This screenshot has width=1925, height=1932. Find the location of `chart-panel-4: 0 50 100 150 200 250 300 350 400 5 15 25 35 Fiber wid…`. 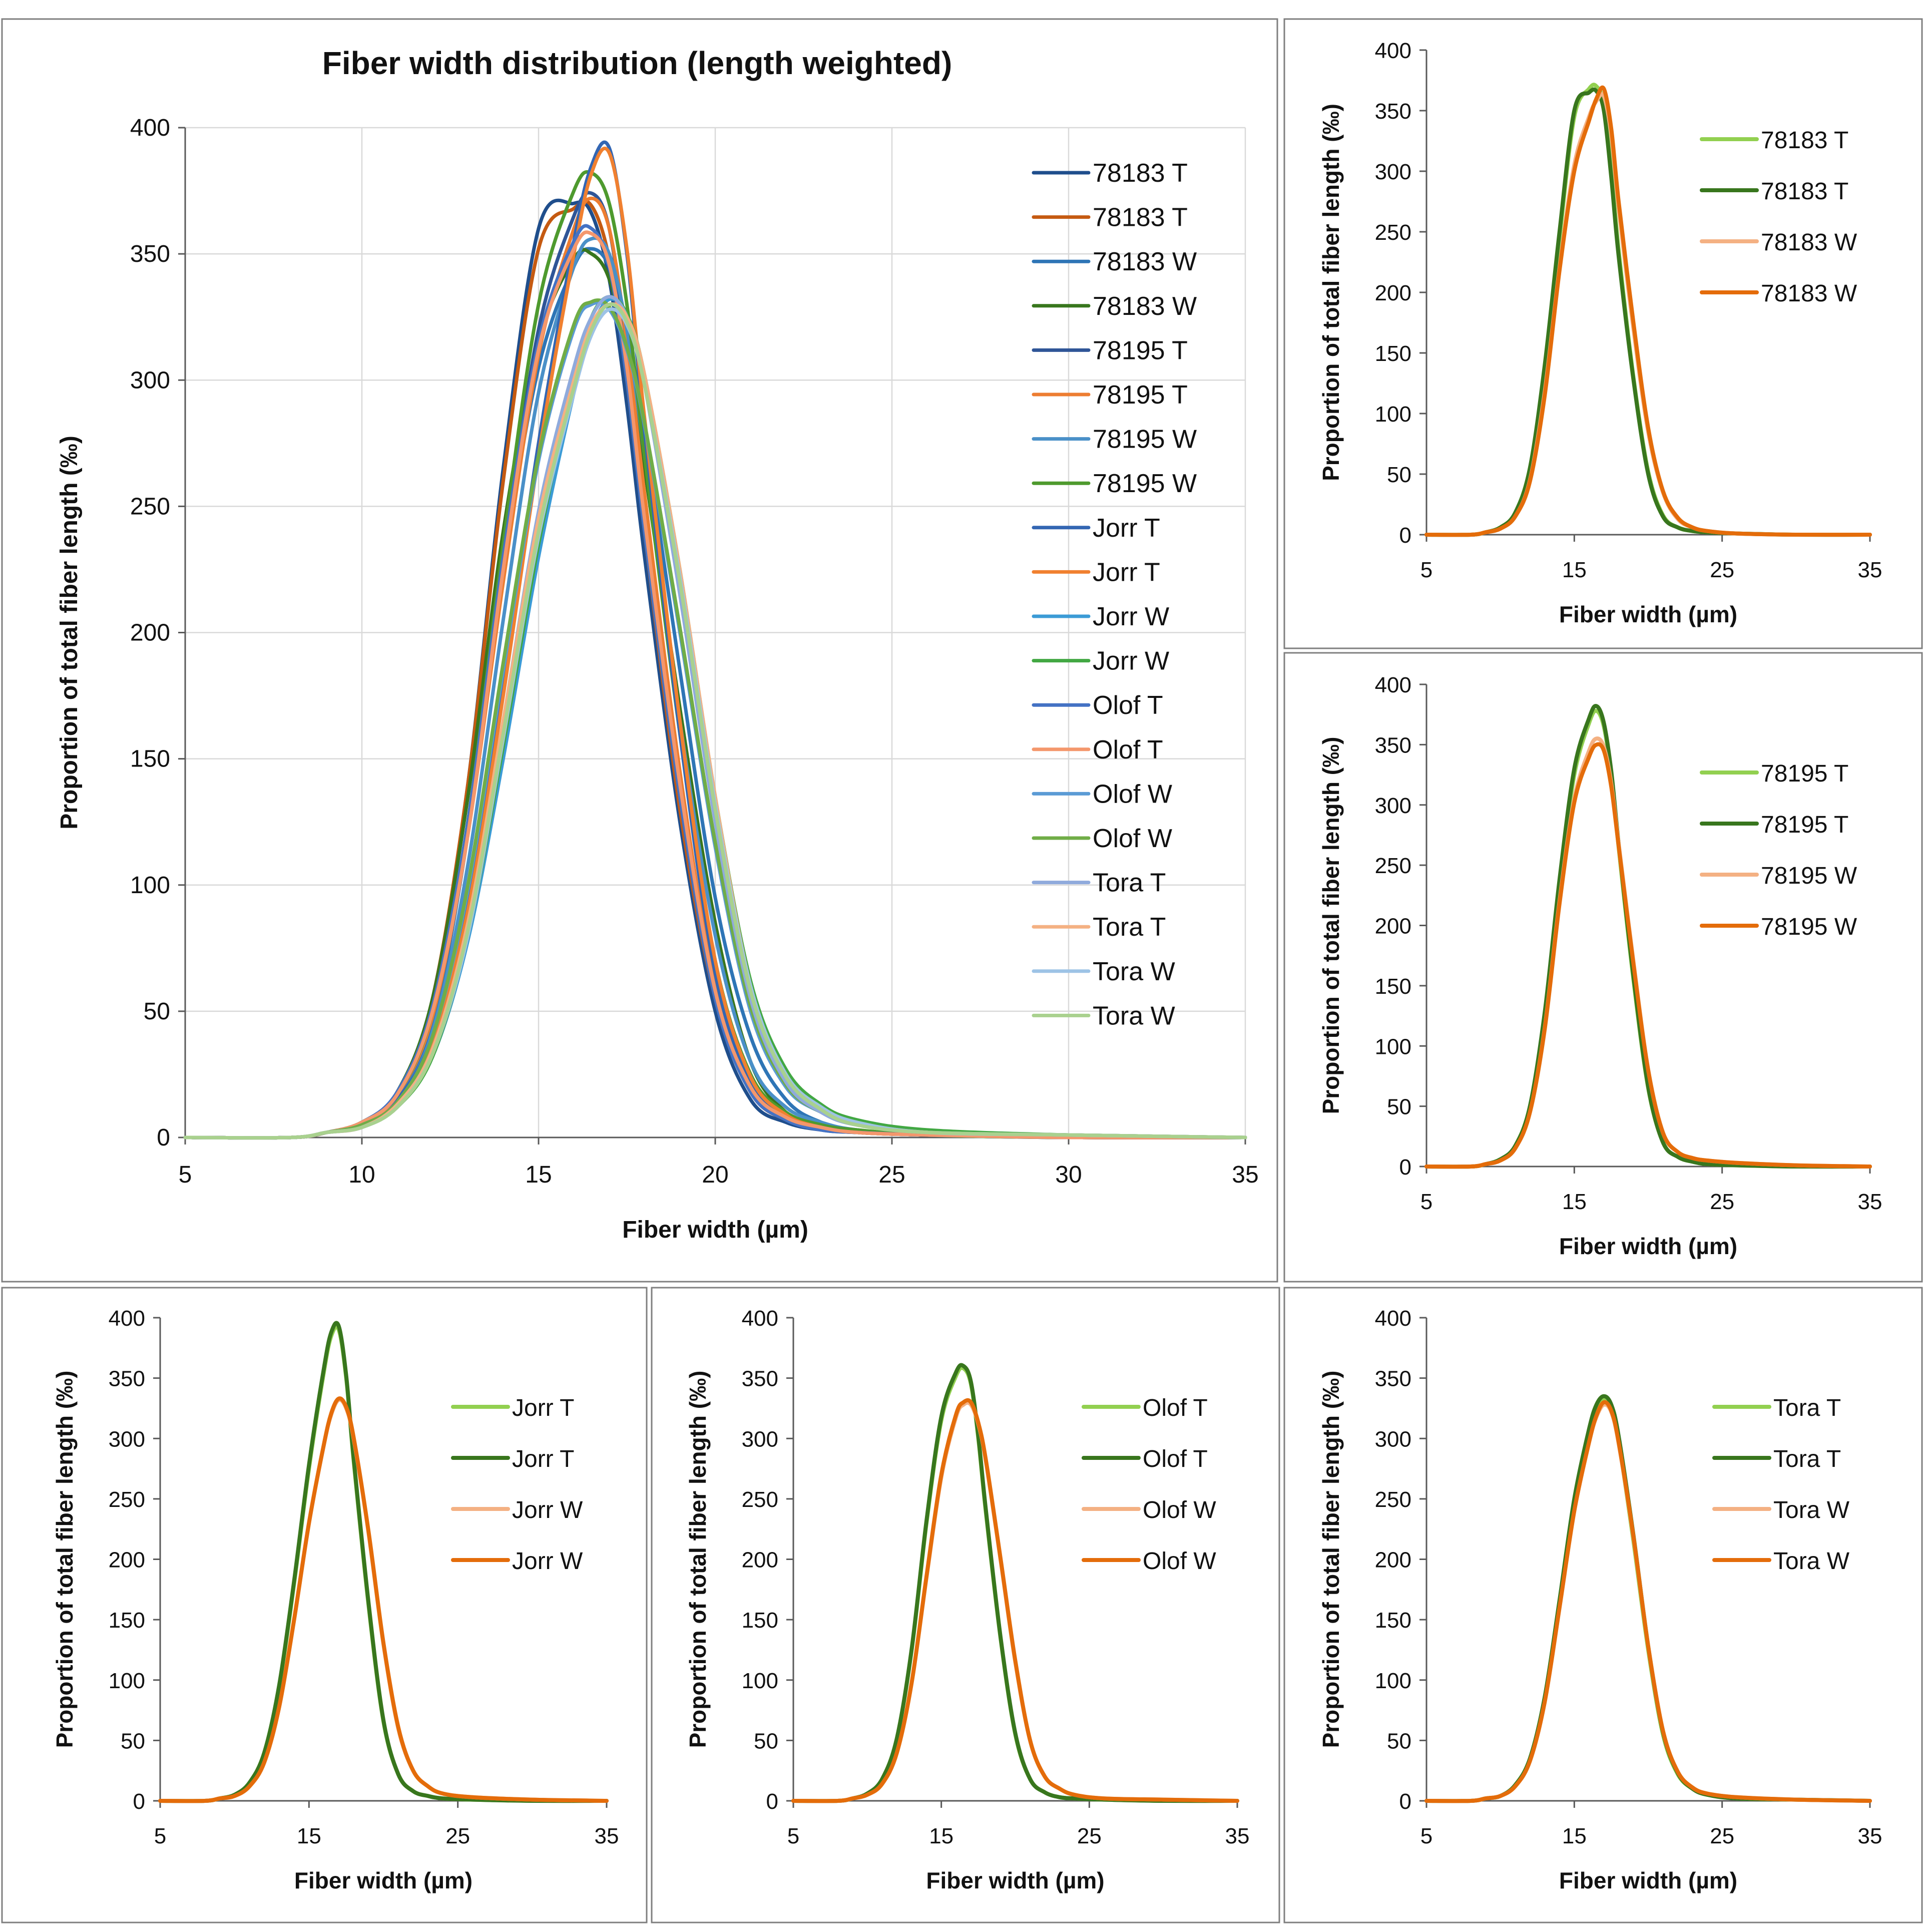

chart-panel-4: 0 50 100 150 200 250 300 350 400 5 15 25 35 Fiber wid… is located at coordinates (324, 1605).